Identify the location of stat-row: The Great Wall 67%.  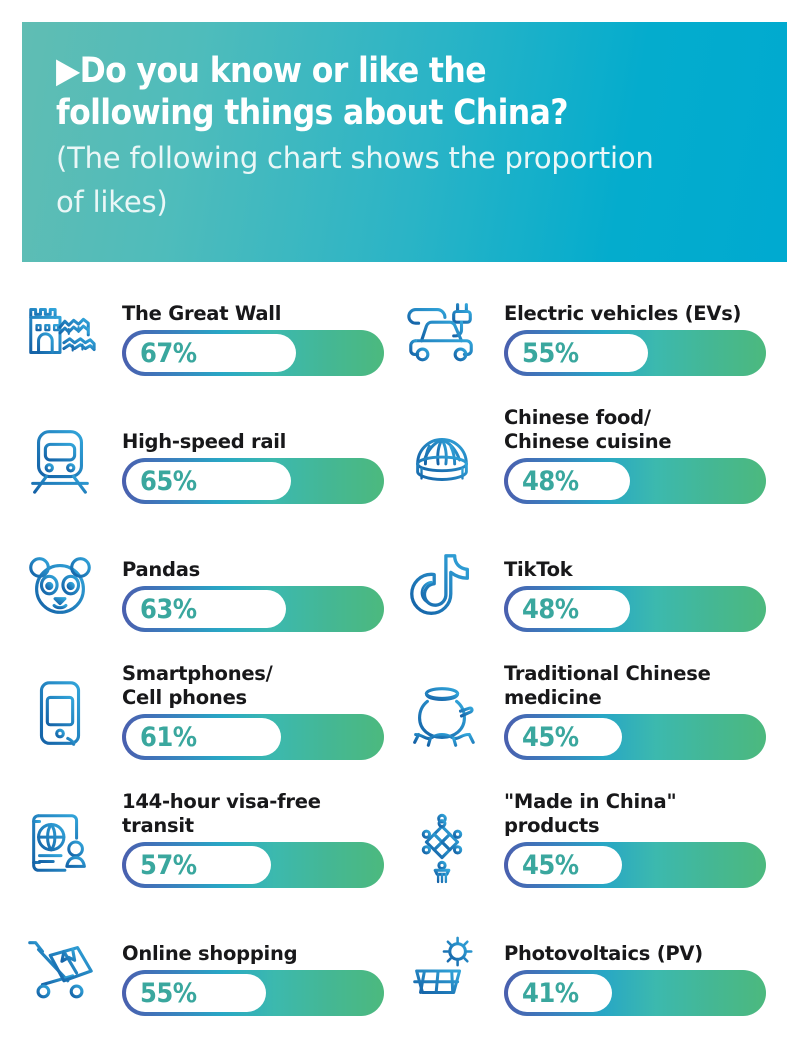
(204, 324).